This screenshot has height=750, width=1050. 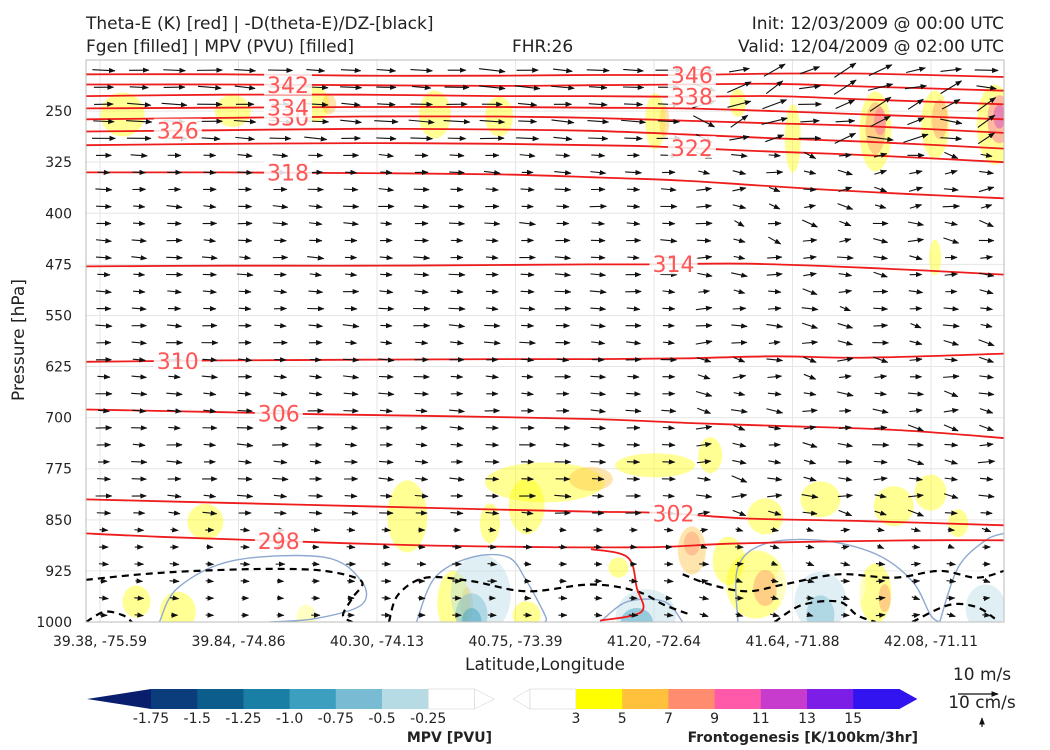 I want to click on stability-contour, so click(x=843, y=581).